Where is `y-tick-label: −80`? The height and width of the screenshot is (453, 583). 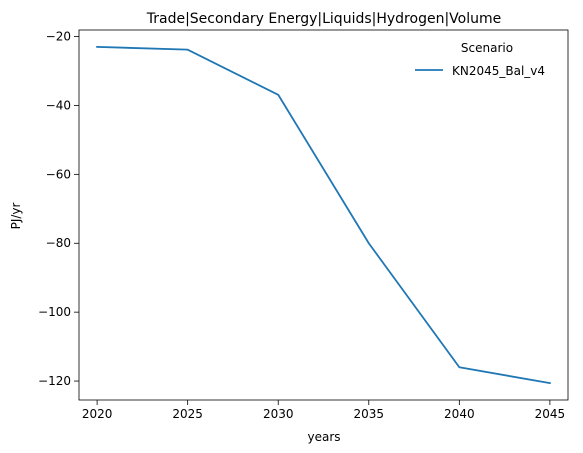 y-tick-label: −80 is located at coordinates (58, 243).